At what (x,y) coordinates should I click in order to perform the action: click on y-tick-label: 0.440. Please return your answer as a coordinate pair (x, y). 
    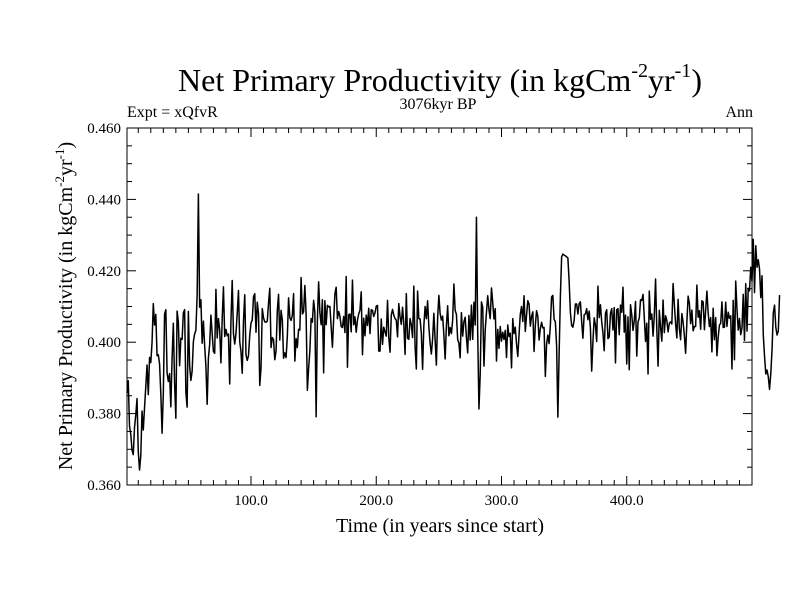
    Looking at the image, I should click on (104, 200).